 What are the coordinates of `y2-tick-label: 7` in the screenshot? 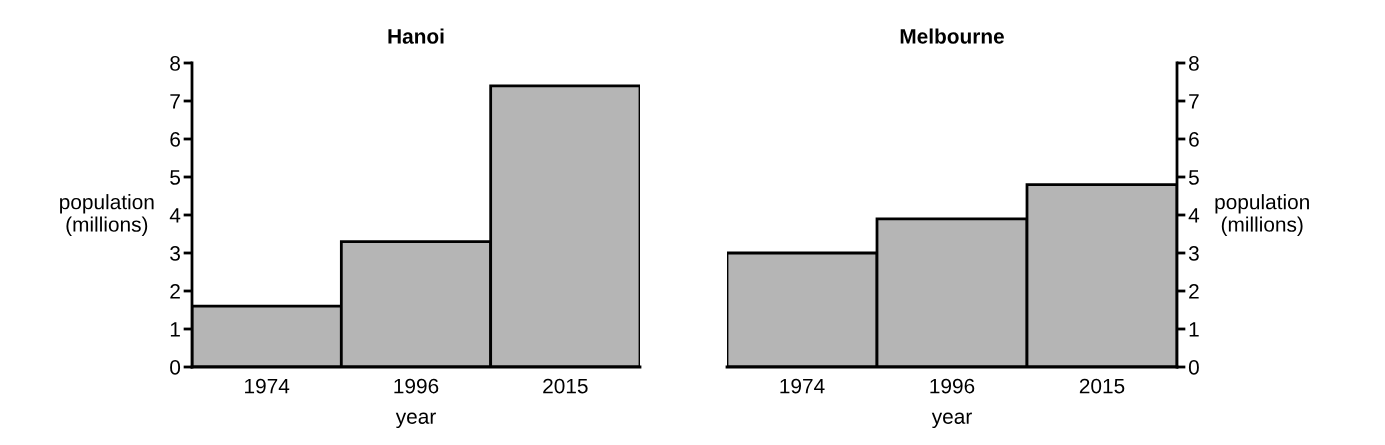 It's located at (1194, 101).